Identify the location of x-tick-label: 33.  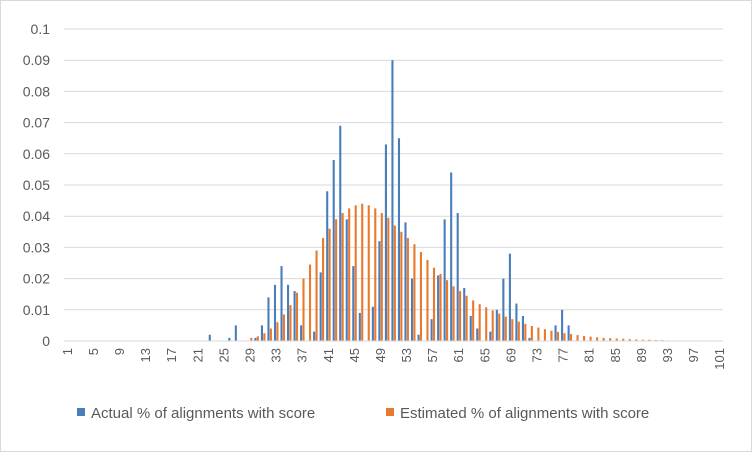
(276, 355).